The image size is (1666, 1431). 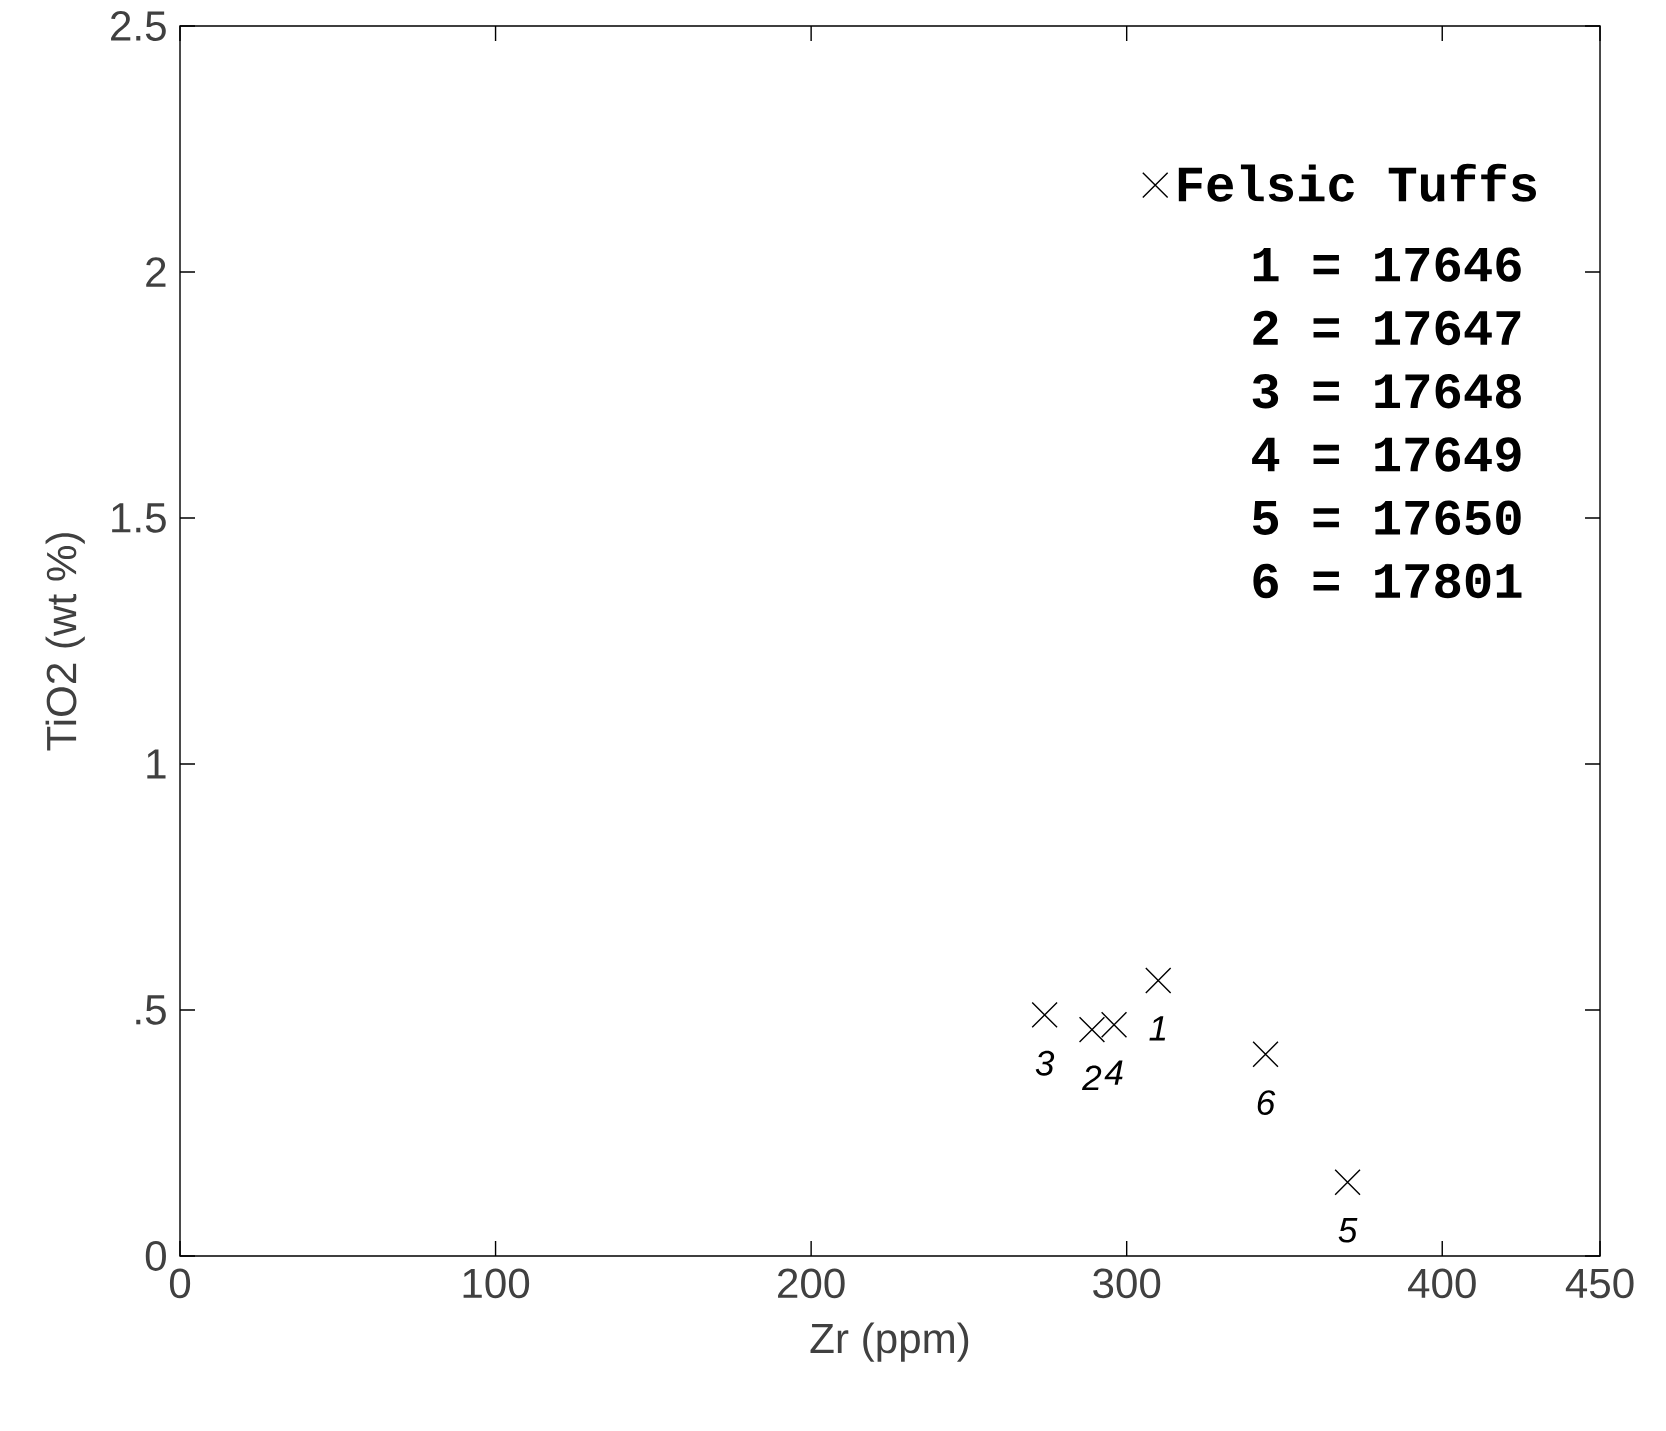 What do you see at coordinates (151, 1010) in the screenshot?
I see `y-tick-label: .5` at bounding box center [151, 1010].